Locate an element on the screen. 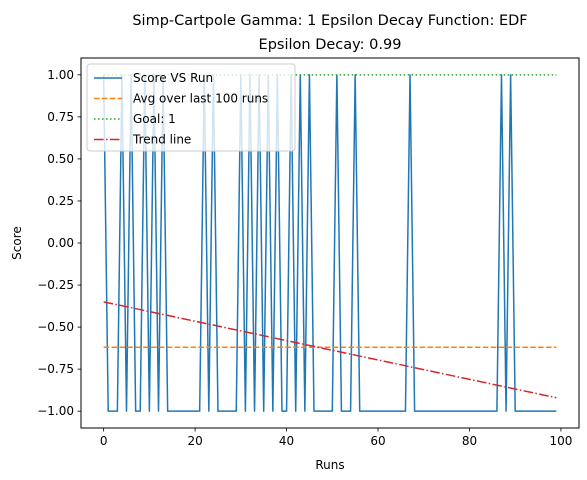 This screenshot has width=587, height=480. legend-entry-average: Avg over last 100 runs is located at coordinates (181, 99).